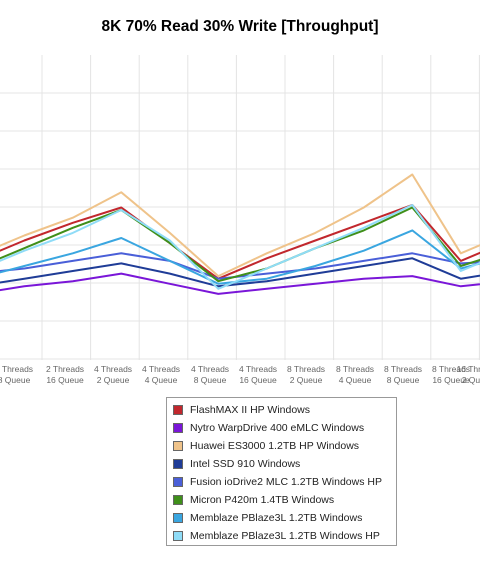 The image size is (480, 568). I want to click on chart-title: 8K 70% Read 30% Write [Throughput], so click(240, 26).